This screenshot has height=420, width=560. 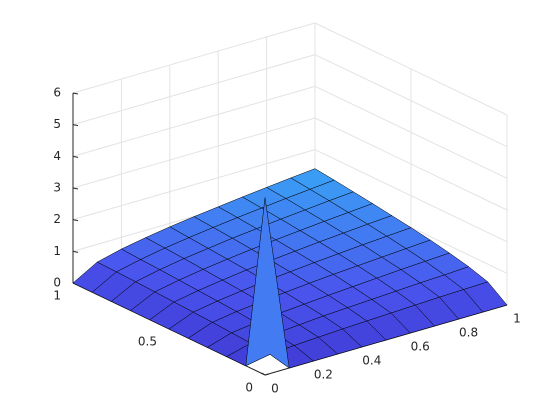 What do you see at coordinates (323, 375) in the screenshot?
I see `x-tick-label: 0.2` at bounding box center [323, 375].